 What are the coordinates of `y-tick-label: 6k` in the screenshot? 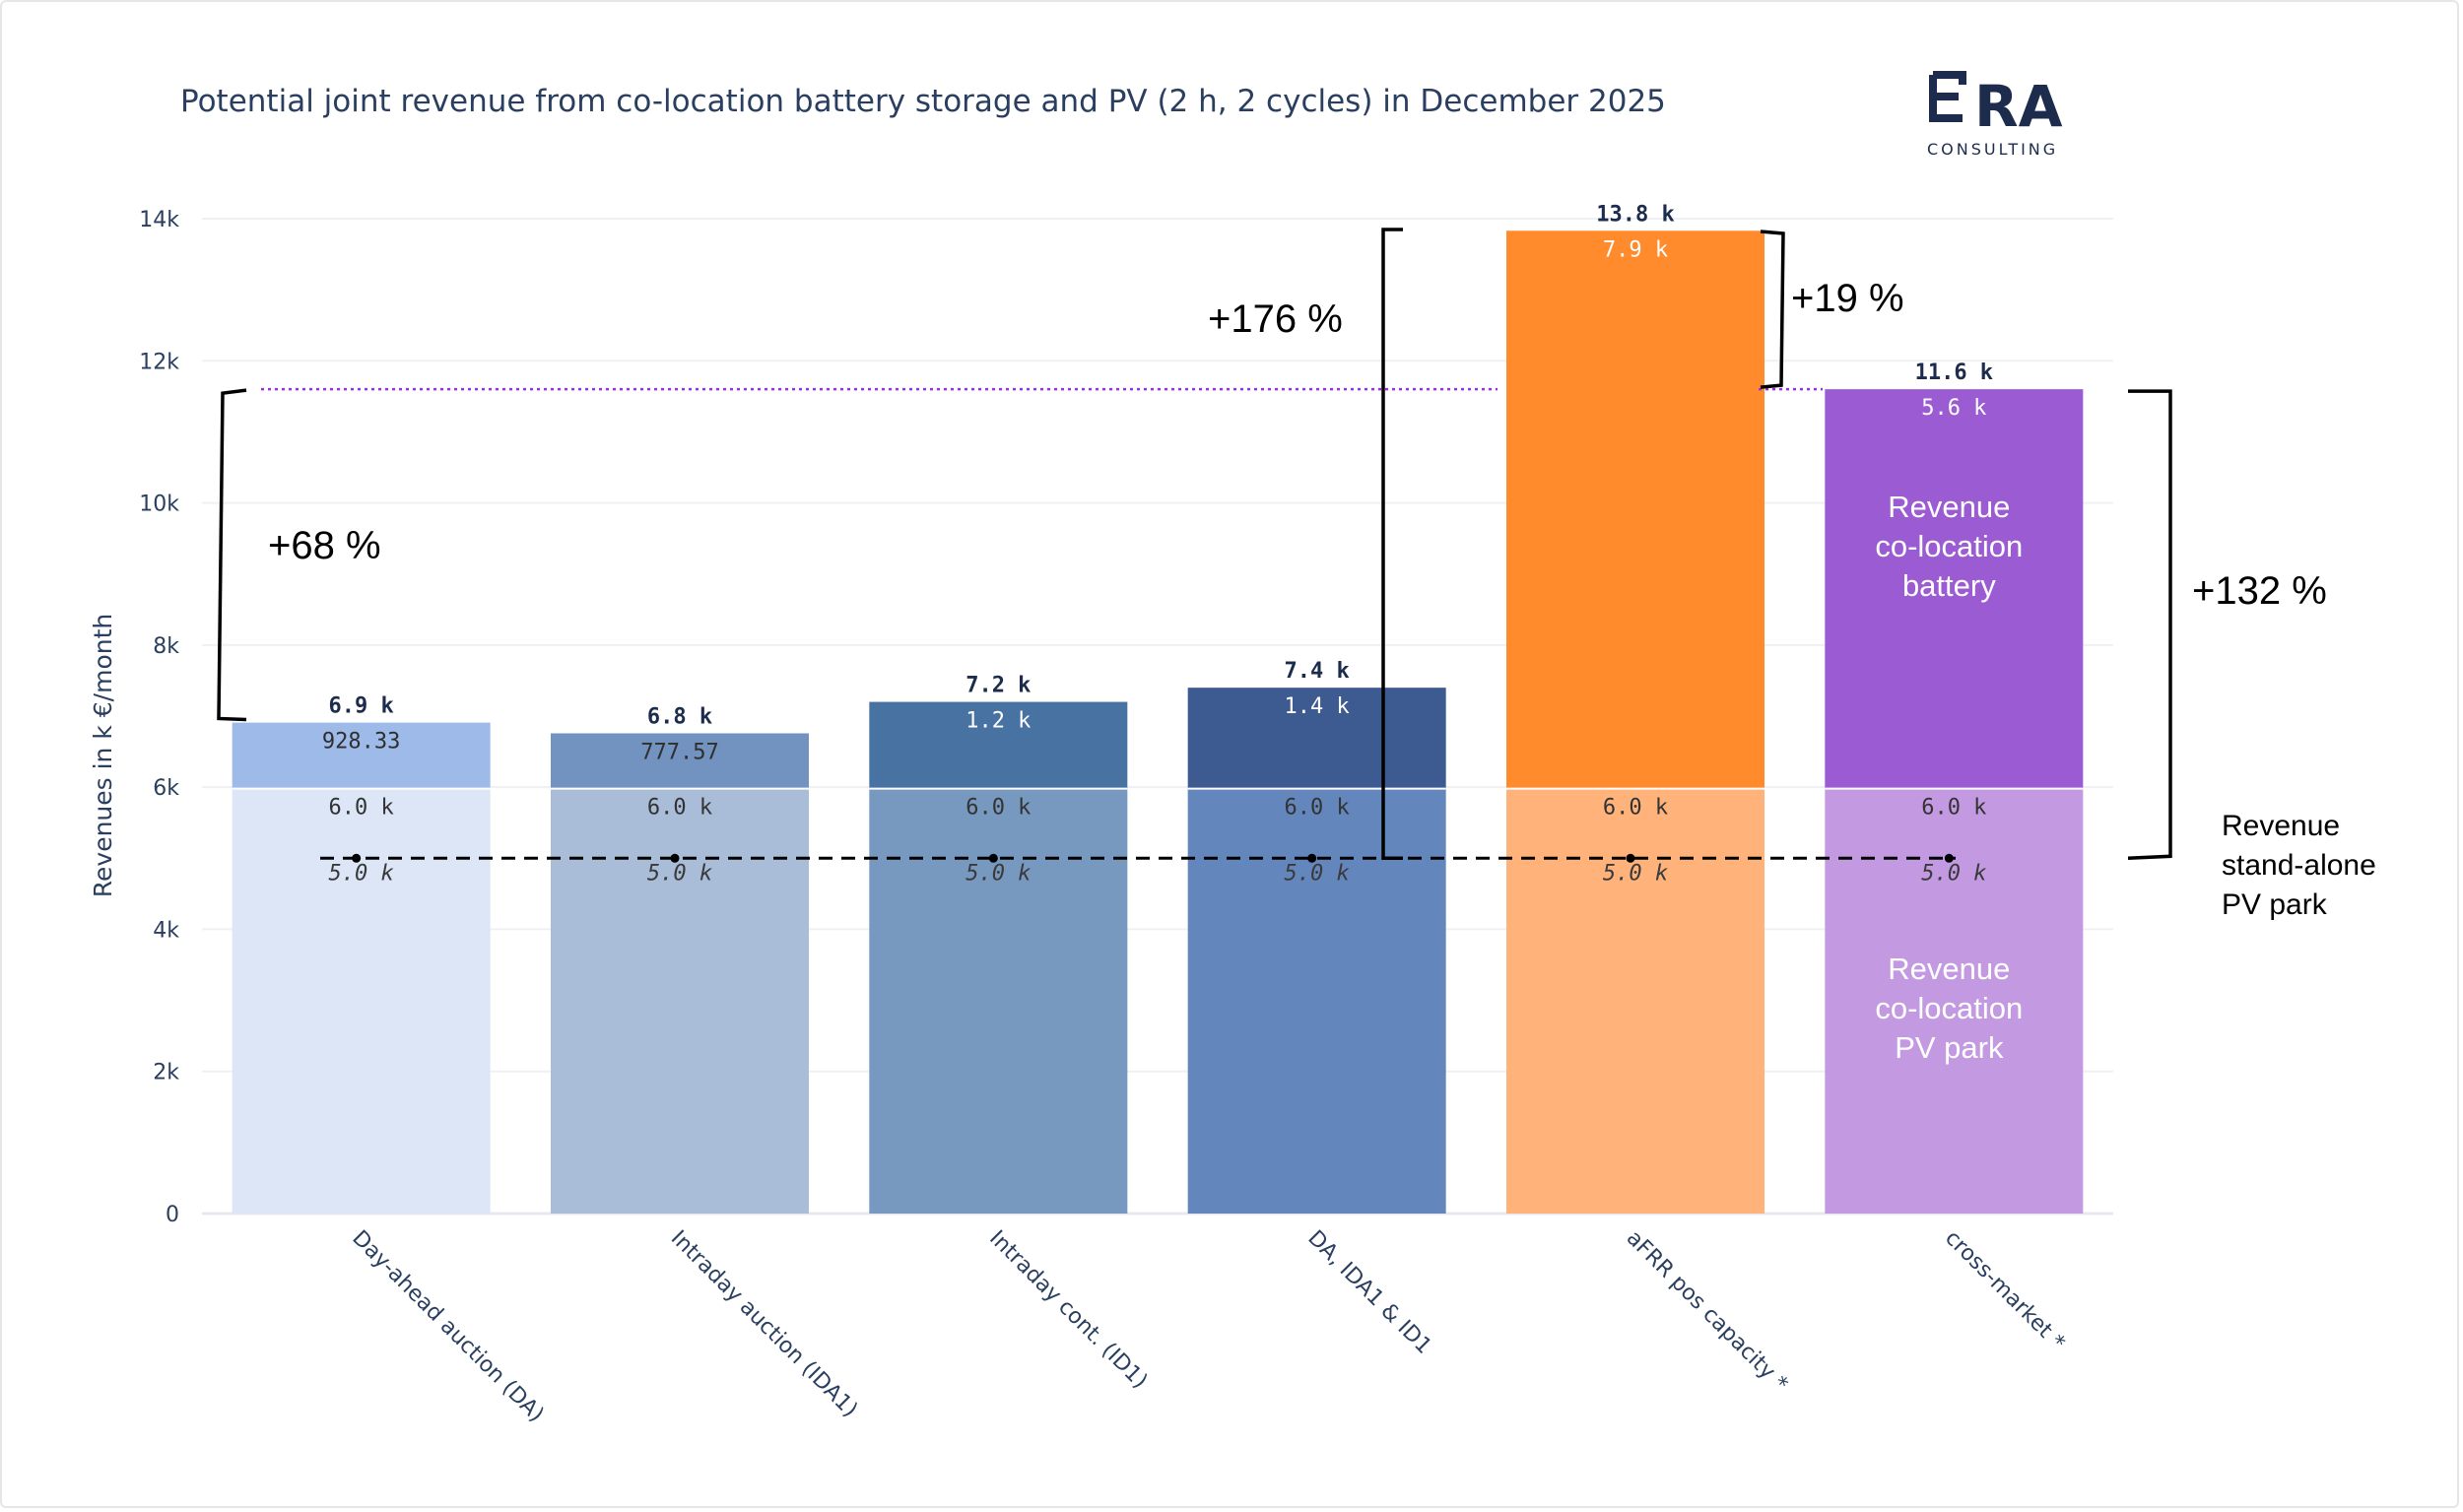 It's located at (166, 788).